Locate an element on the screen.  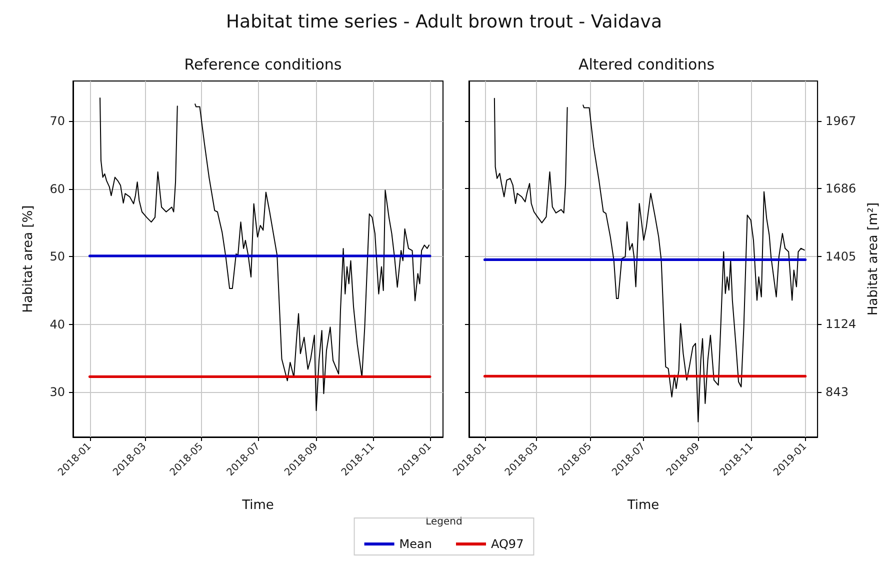
y2-tick-label: 1124 is located at coordinates (841, 324).